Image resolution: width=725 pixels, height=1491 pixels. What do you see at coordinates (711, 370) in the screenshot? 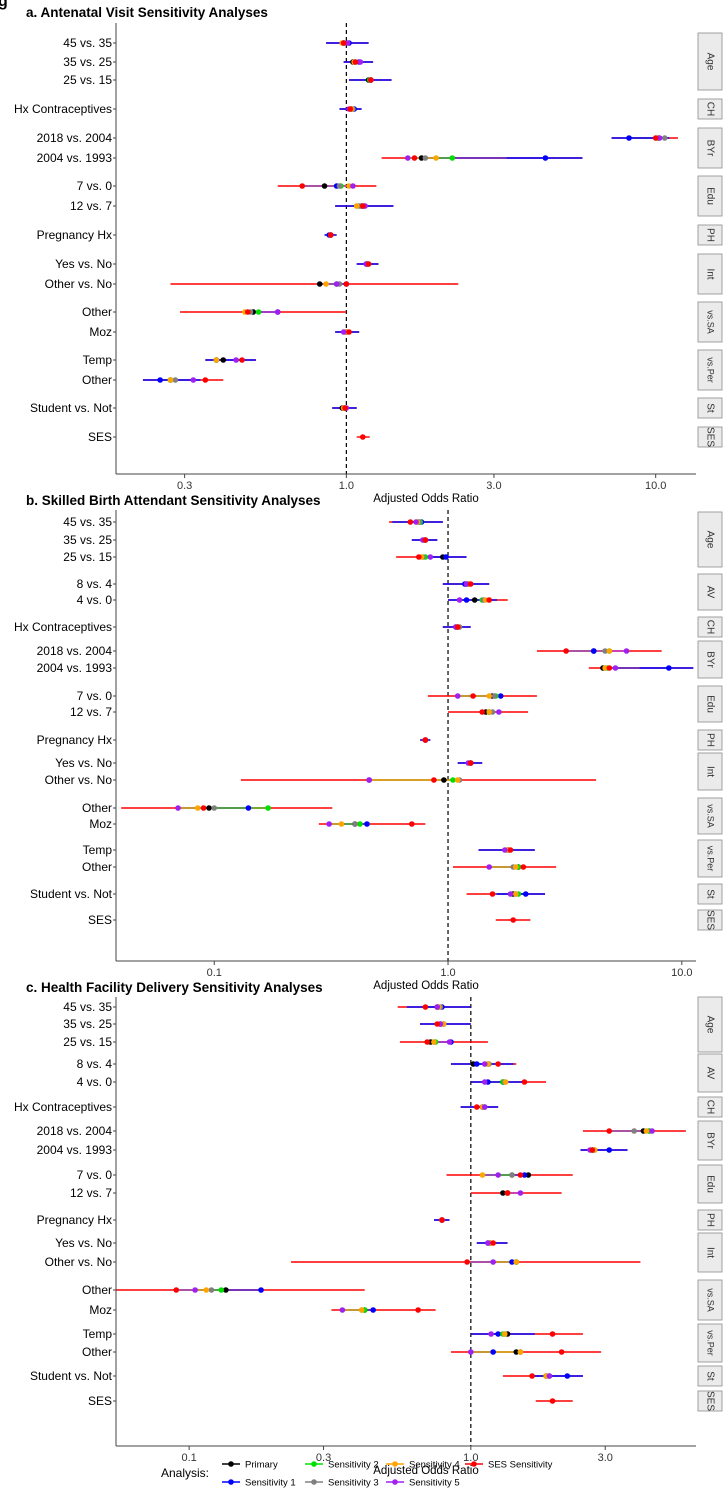
I see `facet-strip-label: vs.Per` at bounding box center [711, 370].